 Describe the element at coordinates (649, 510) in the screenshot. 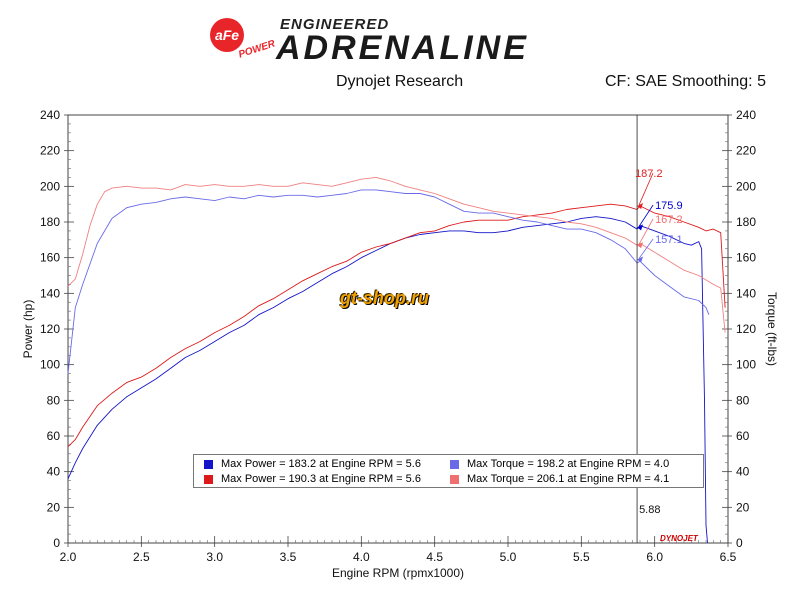

I see `cursor-rpm-label: 5.88` at that location.